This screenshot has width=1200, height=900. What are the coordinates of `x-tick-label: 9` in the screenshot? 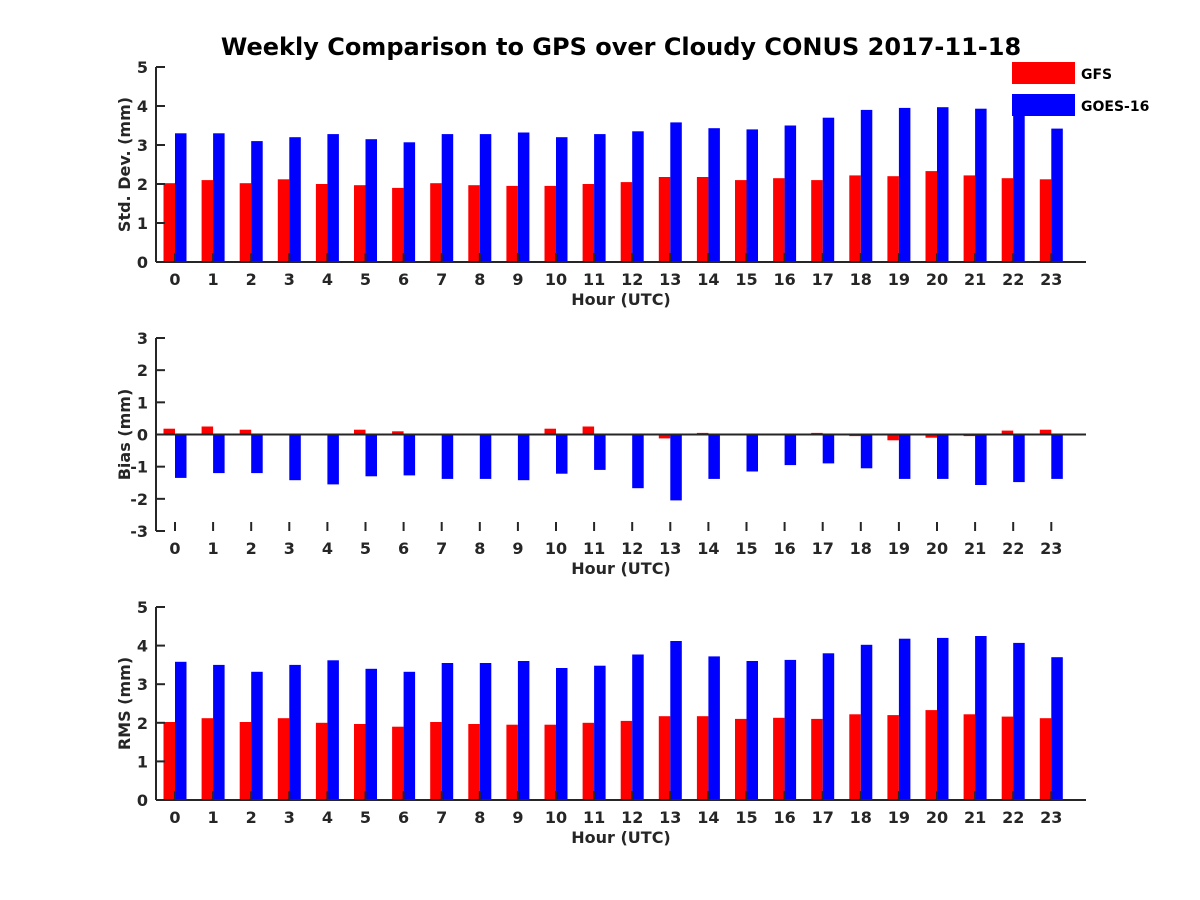 It's located at (517, 817).